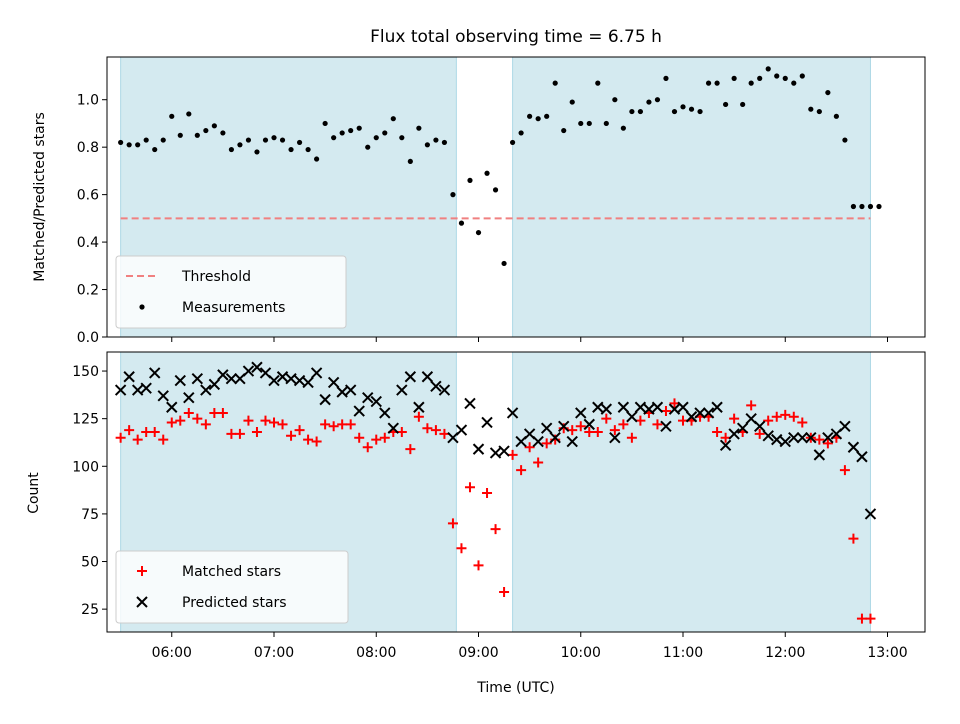  Describe the element at coordinates (88, 243) in the screenshot. I see `y-tick-label: 0.4` at that location.